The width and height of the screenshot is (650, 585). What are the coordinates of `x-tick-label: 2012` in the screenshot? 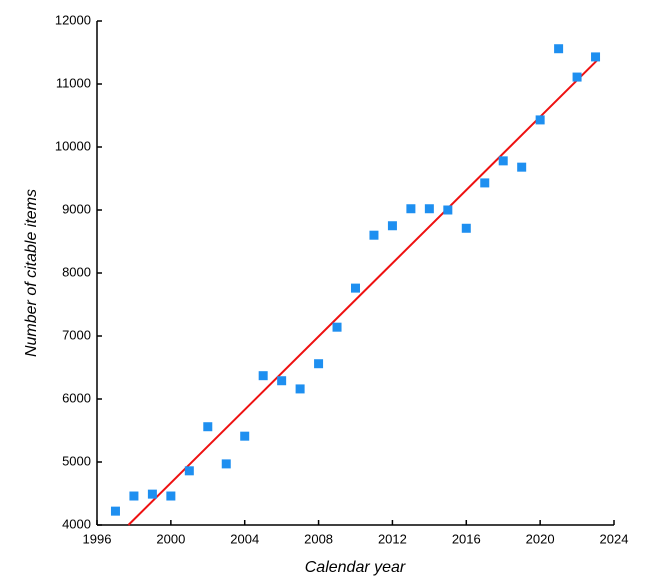 It's located at (392, 538).